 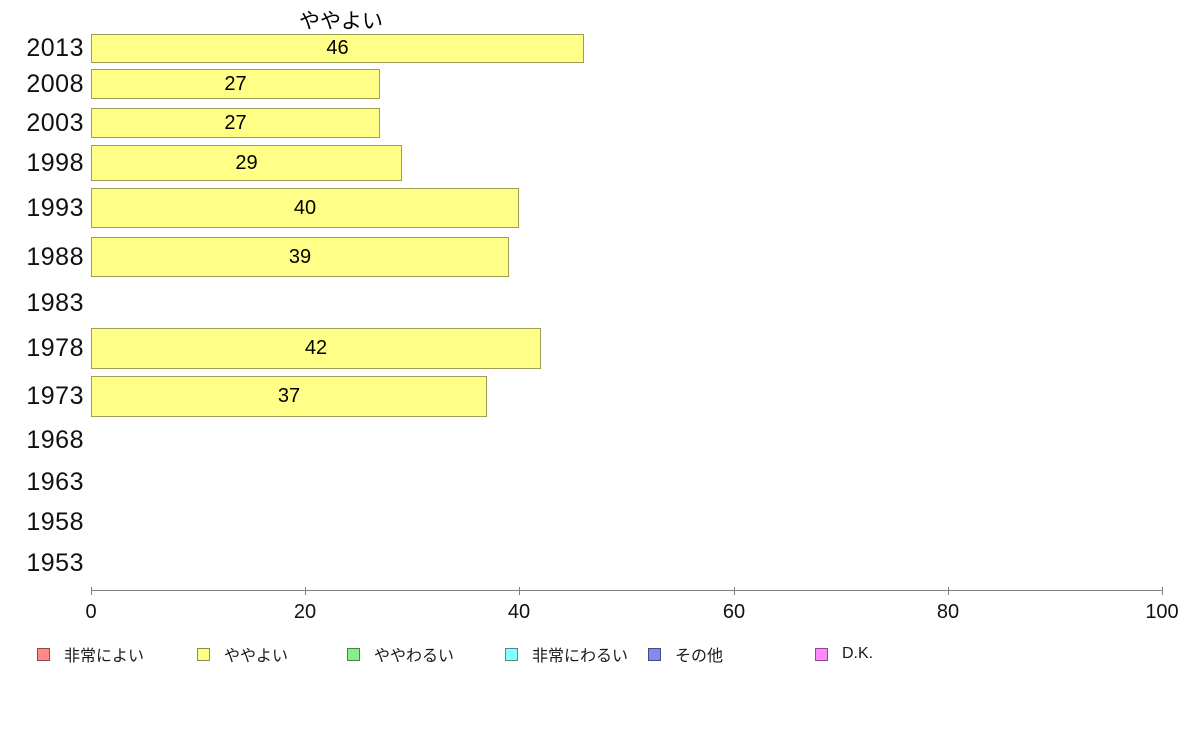 I want to click on legend-label: その他, so click(x=699, y=656).